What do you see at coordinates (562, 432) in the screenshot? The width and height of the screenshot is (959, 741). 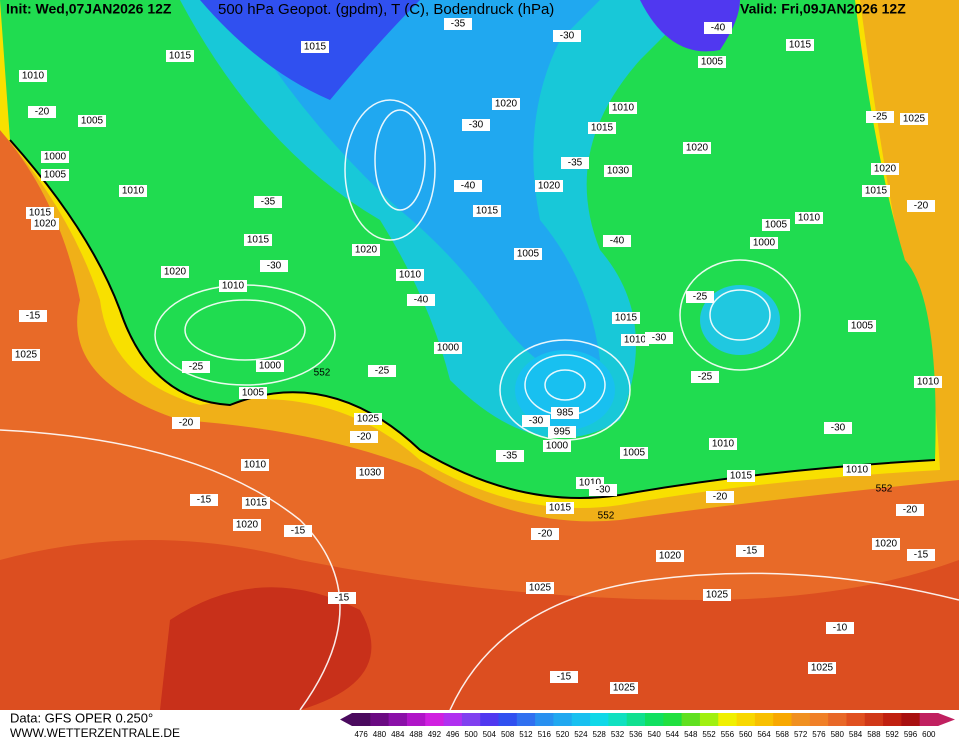 I see `pressure-label: 995` at bounding box center [562, 432].